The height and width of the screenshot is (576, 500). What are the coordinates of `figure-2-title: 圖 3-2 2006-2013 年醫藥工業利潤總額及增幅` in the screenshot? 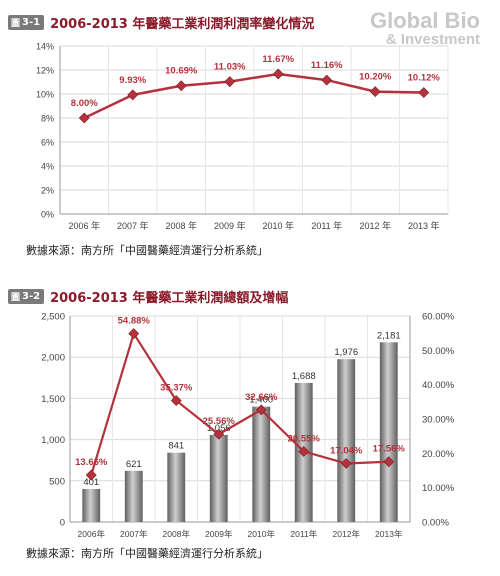 It's located at (148, 296).